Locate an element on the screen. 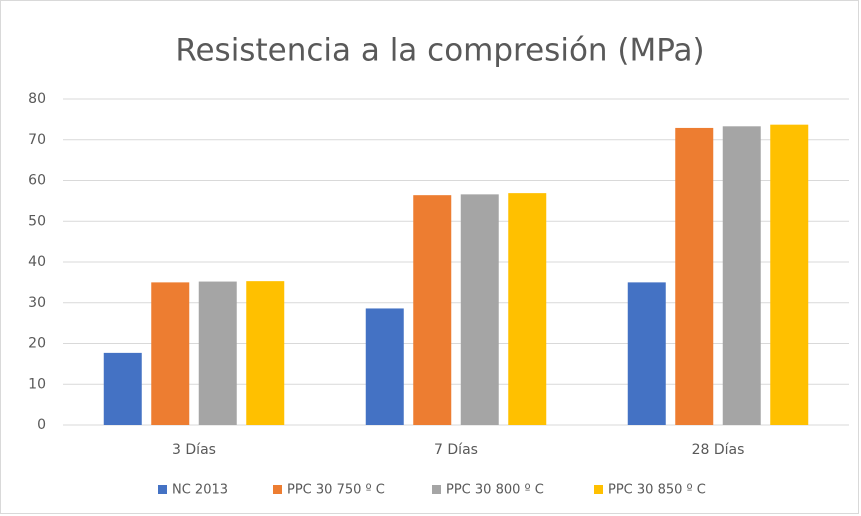  y-tick-label: 80 is located at coordinates (37, 99).